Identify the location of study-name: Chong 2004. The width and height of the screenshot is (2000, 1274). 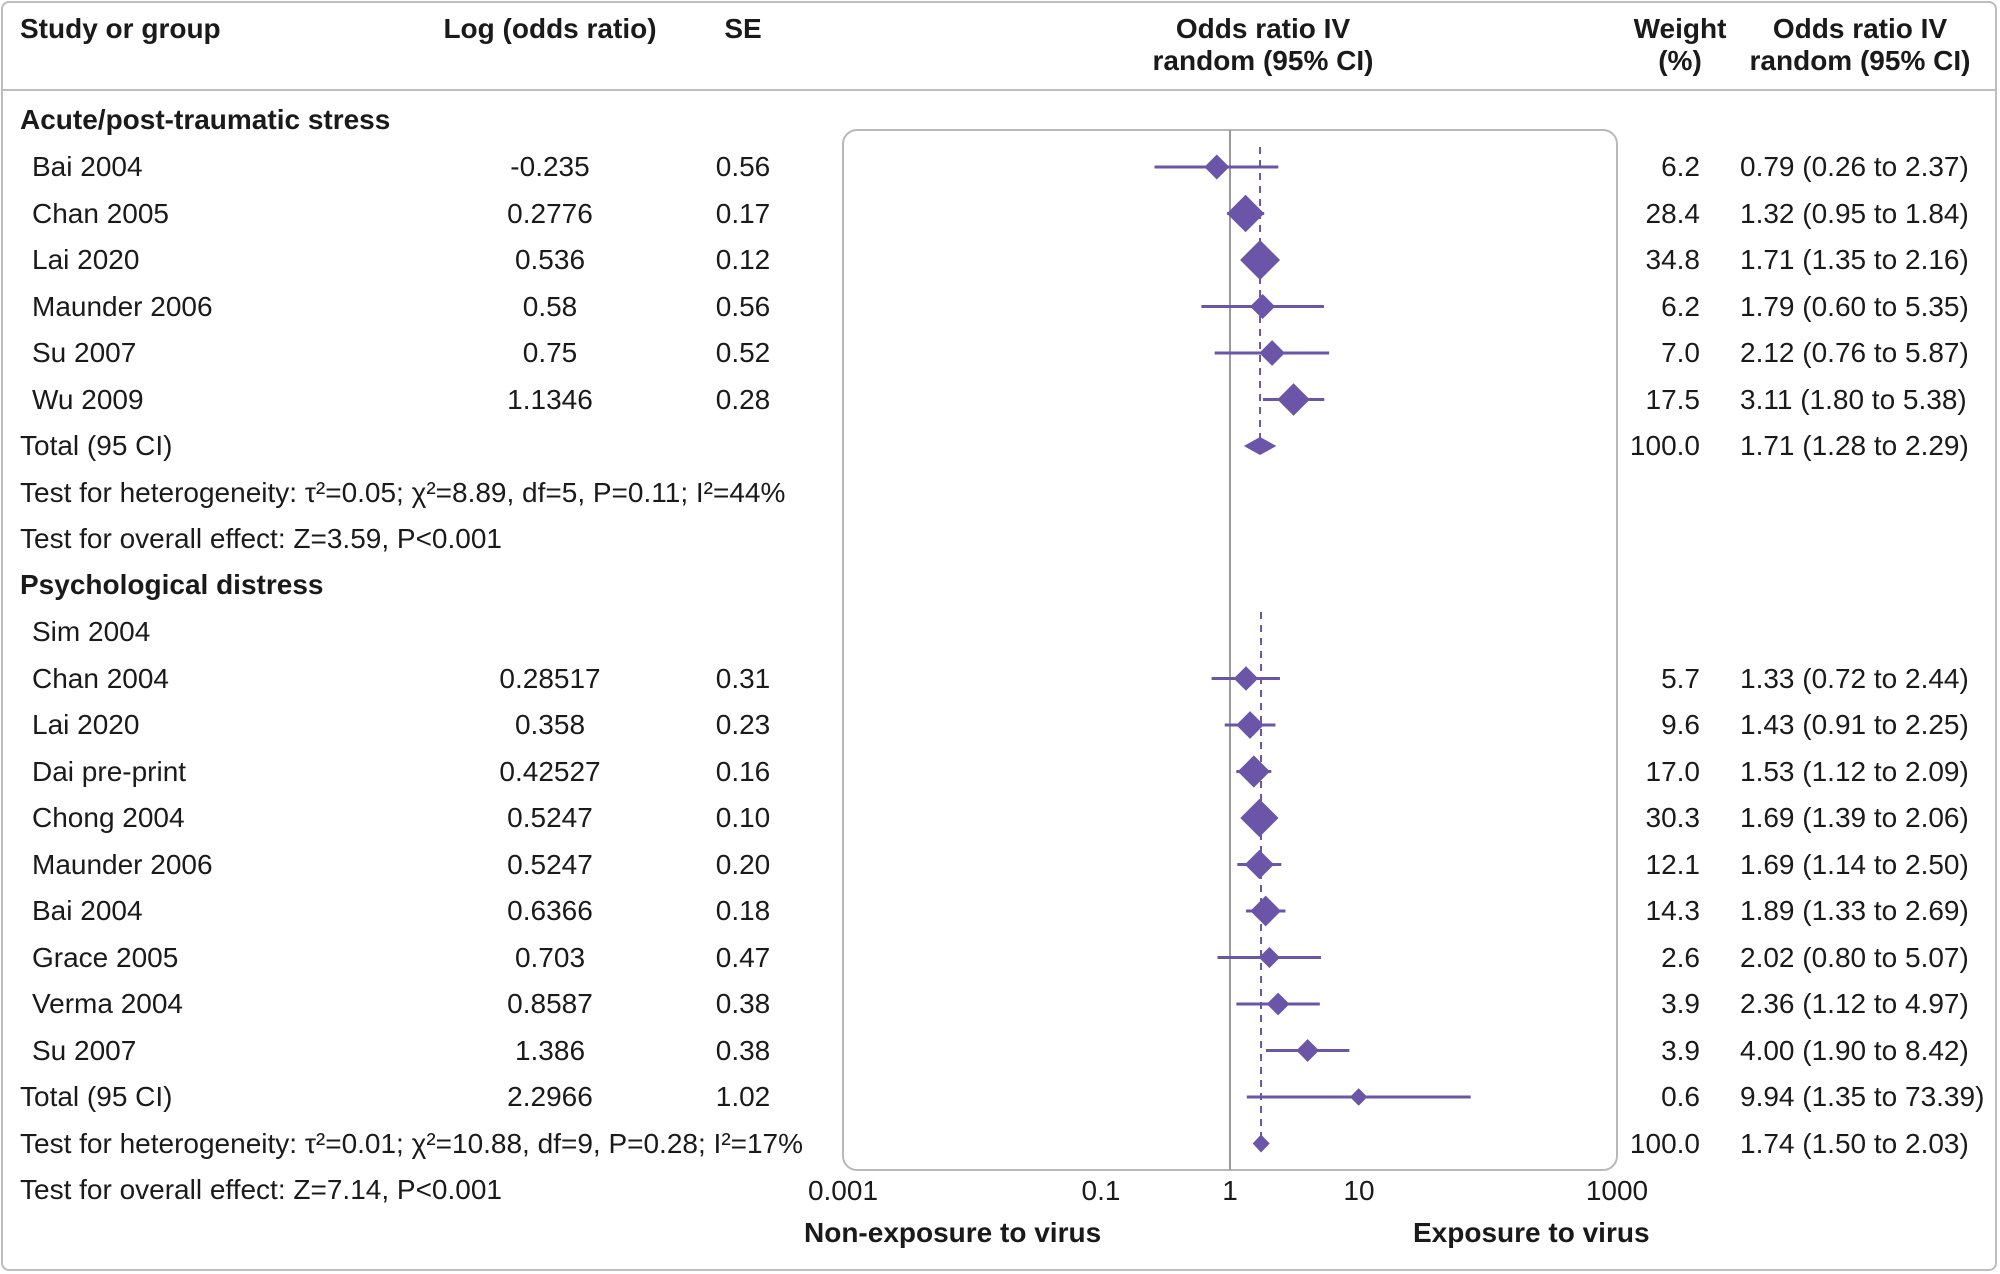
(108, 817).